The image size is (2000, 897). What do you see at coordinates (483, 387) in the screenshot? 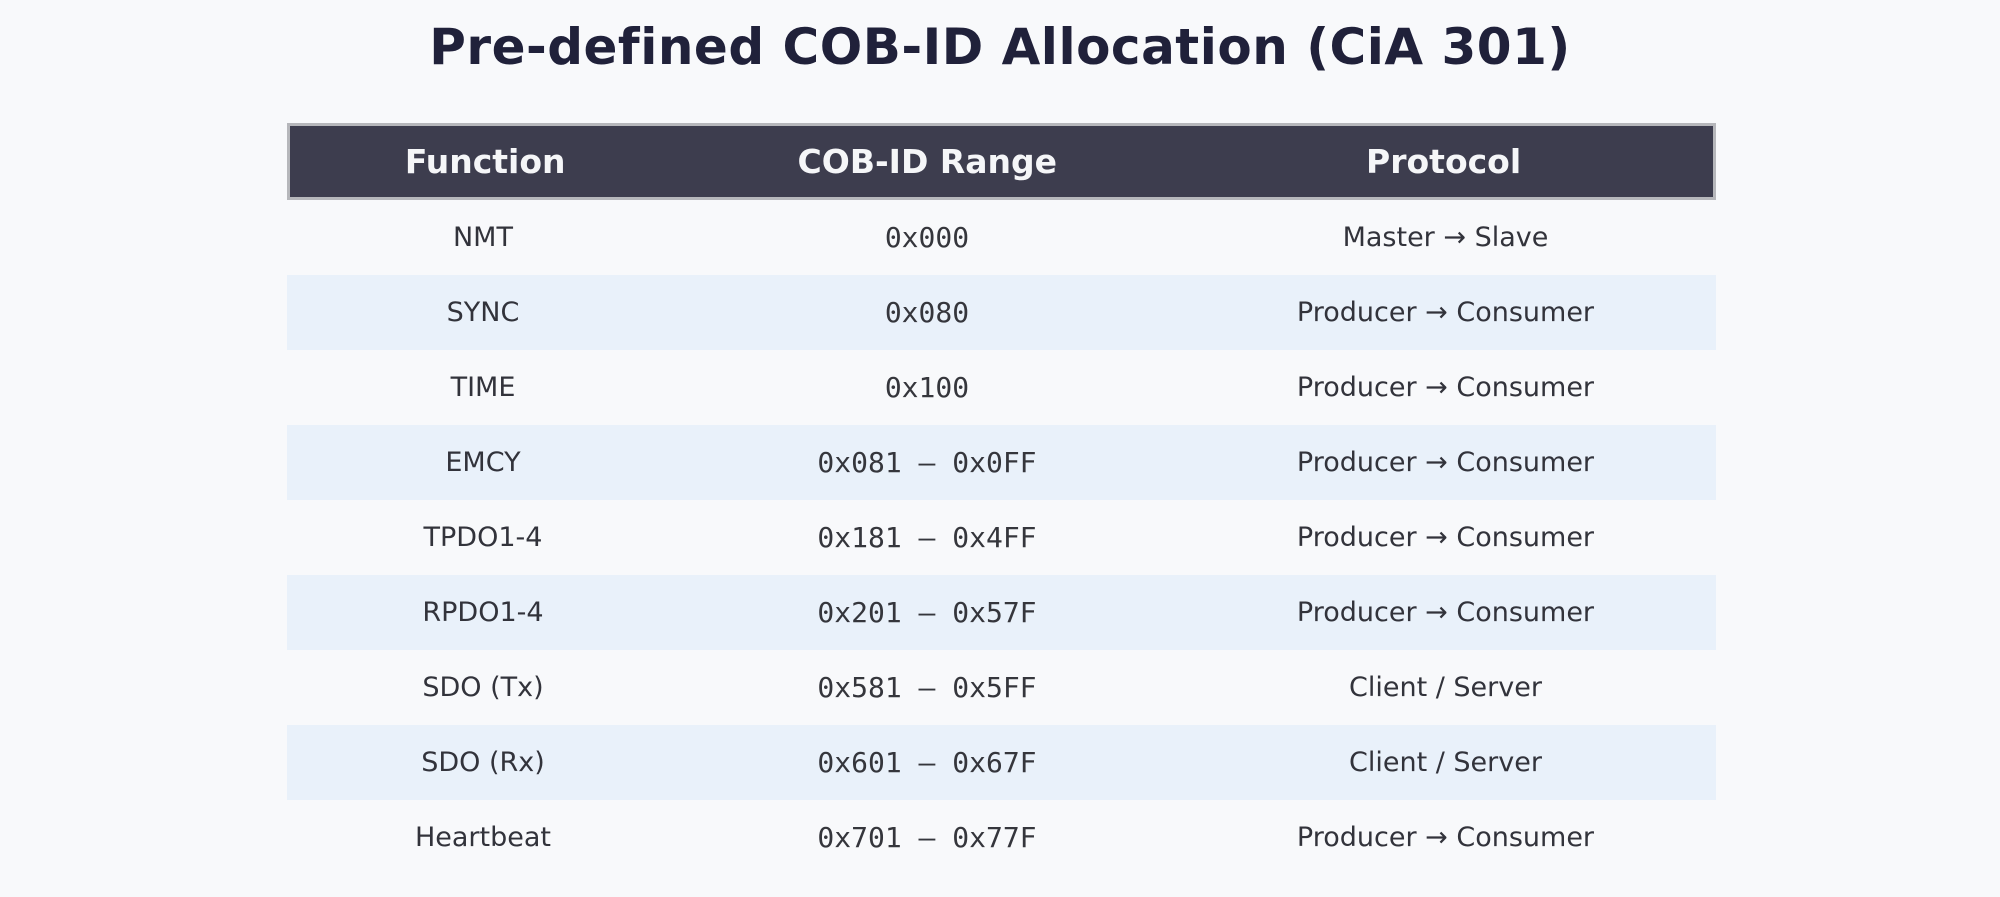
I see `cell-function: TIME` at bounding box center [483, 387].